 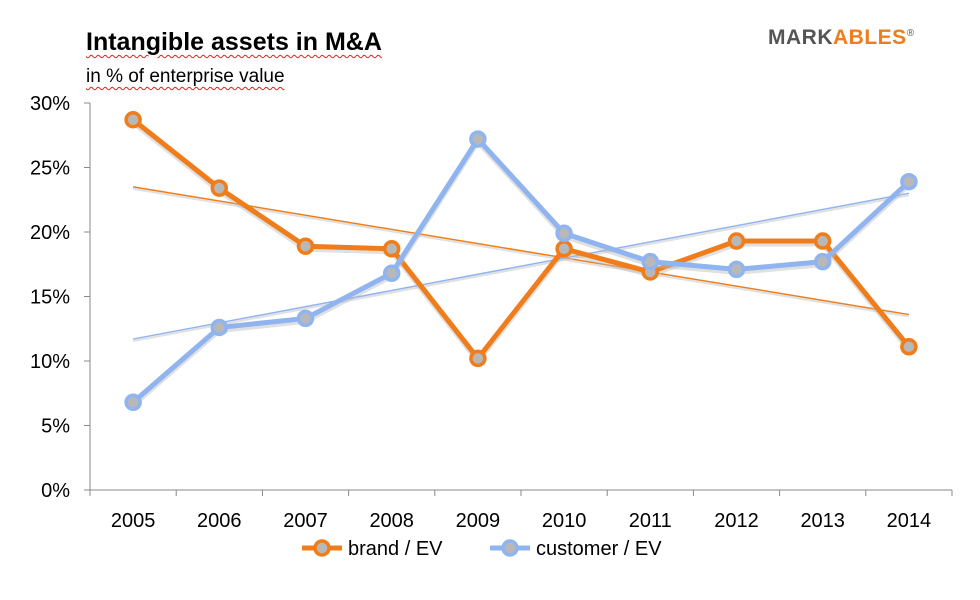 I want to click on registered-mark: ®, so click(x=910, y=33).